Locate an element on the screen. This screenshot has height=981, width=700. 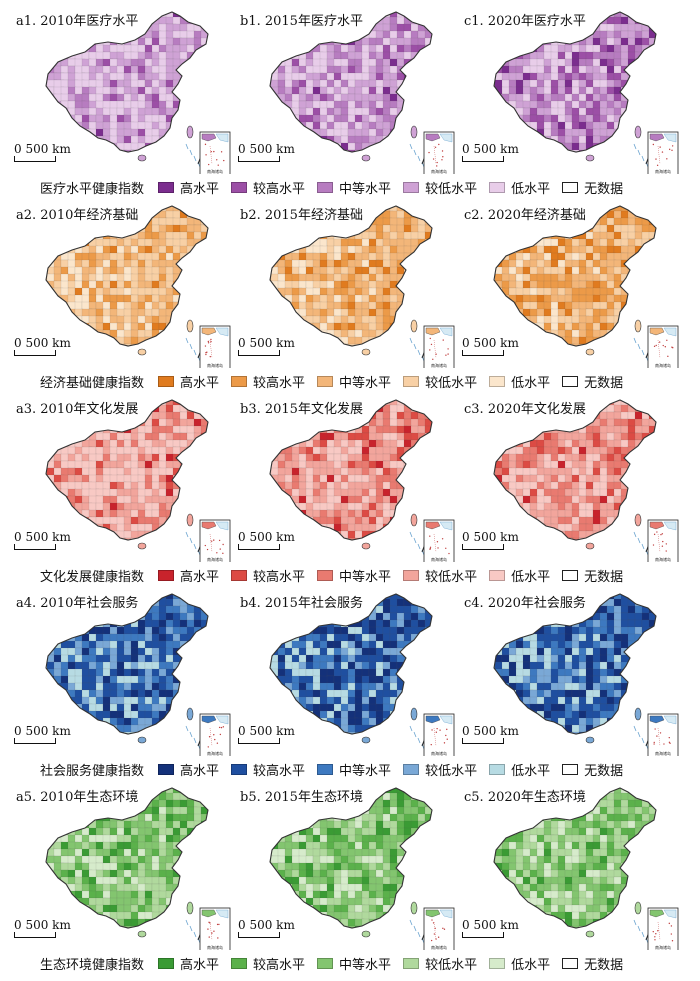
map-panel: a2. 2010年经济基础 南海诸岛 0 500 km is located at coordinates (122, 283).